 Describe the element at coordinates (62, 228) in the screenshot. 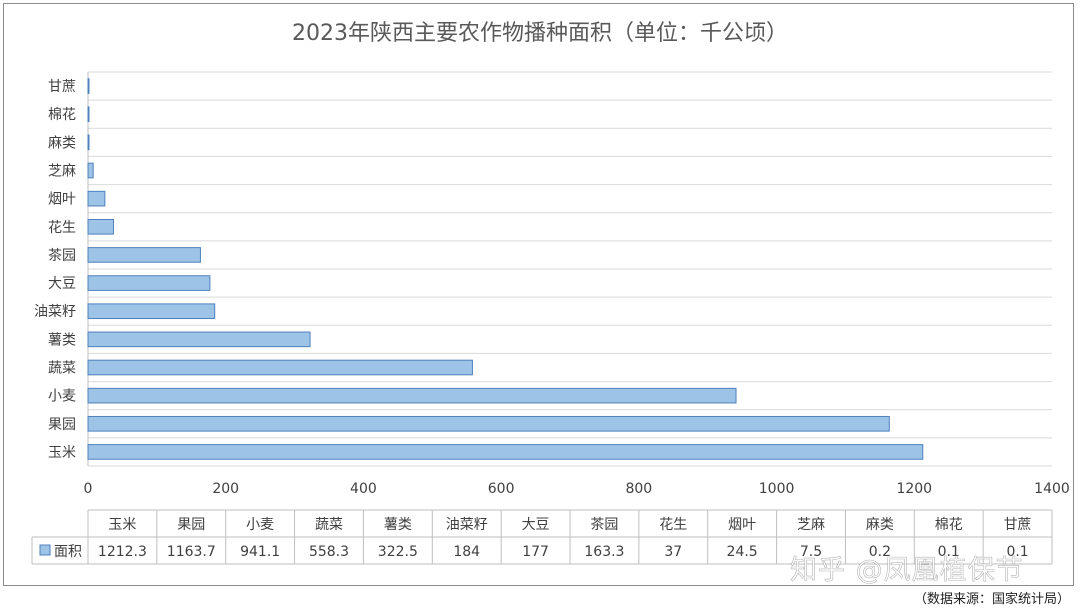

I see `category-label: 花生` at that location.